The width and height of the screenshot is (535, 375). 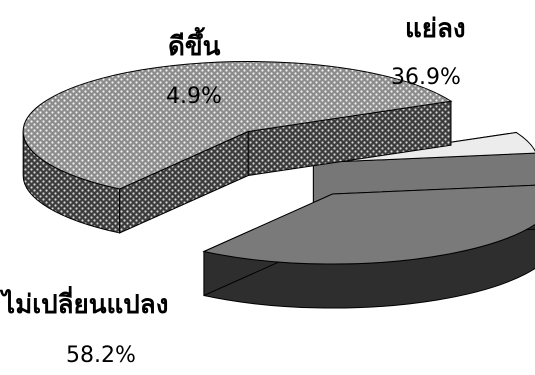 I want to click on slice-label-worse: แย่ลง, so click(x=435, y=29).